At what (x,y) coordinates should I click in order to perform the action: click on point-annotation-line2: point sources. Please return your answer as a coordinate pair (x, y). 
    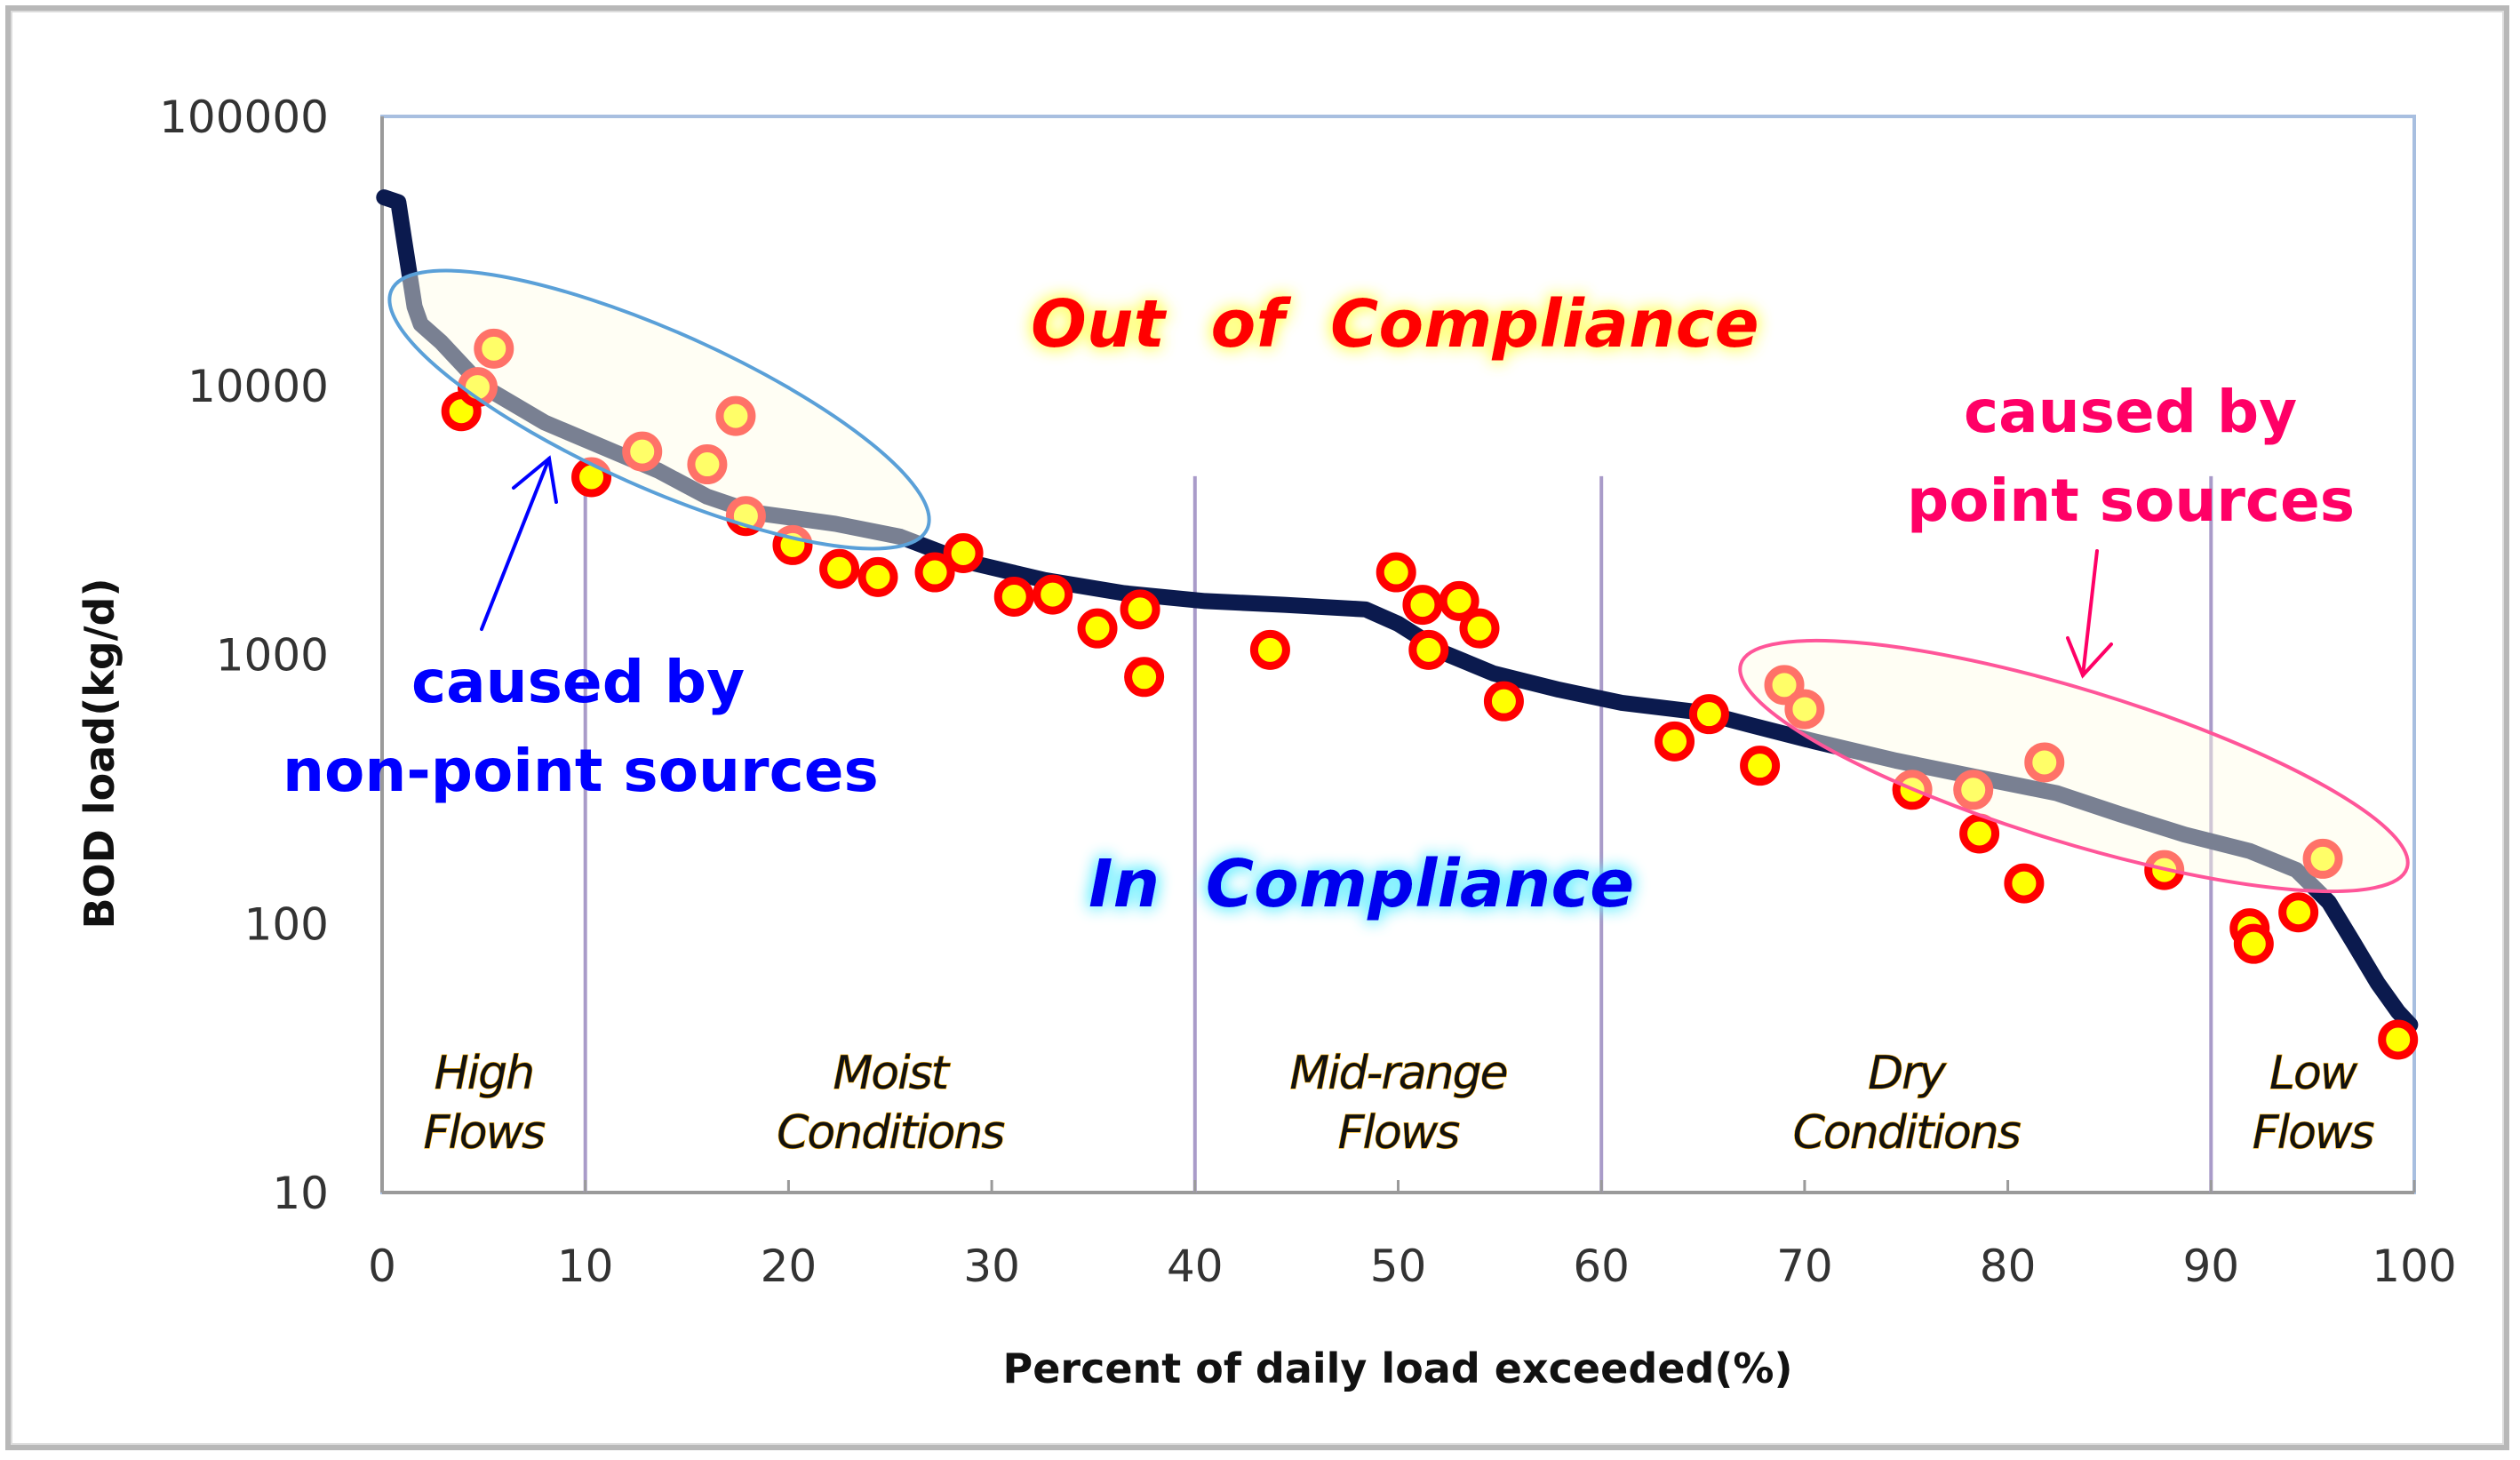
    Looking at the image, I should click on (2131, 501).